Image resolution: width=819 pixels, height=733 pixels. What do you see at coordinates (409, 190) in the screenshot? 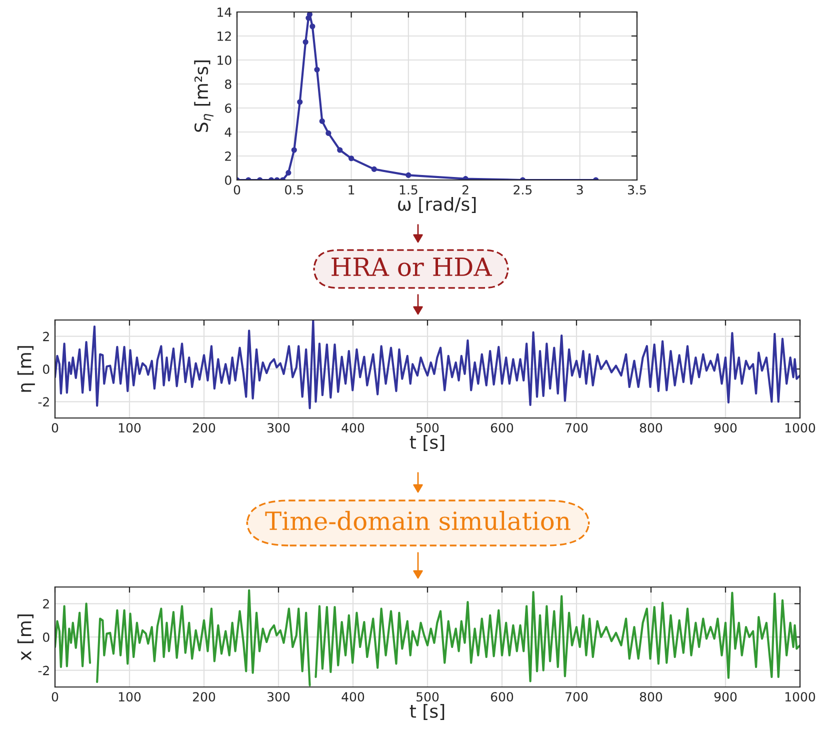
I see `x-tick-label: 1.5` at bounding box center [409, 190].